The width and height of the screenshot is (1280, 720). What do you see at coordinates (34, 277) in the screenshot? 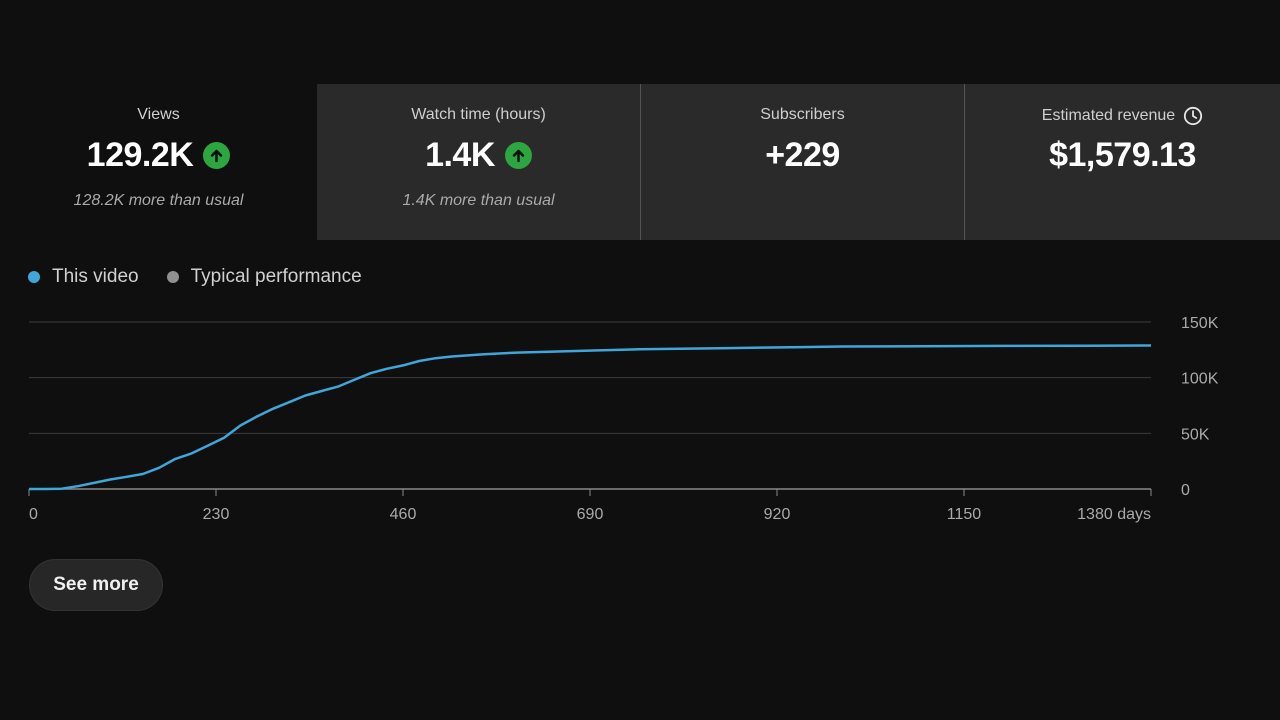
I see `legend-dot-this-video` at bounding box center [34, 277].